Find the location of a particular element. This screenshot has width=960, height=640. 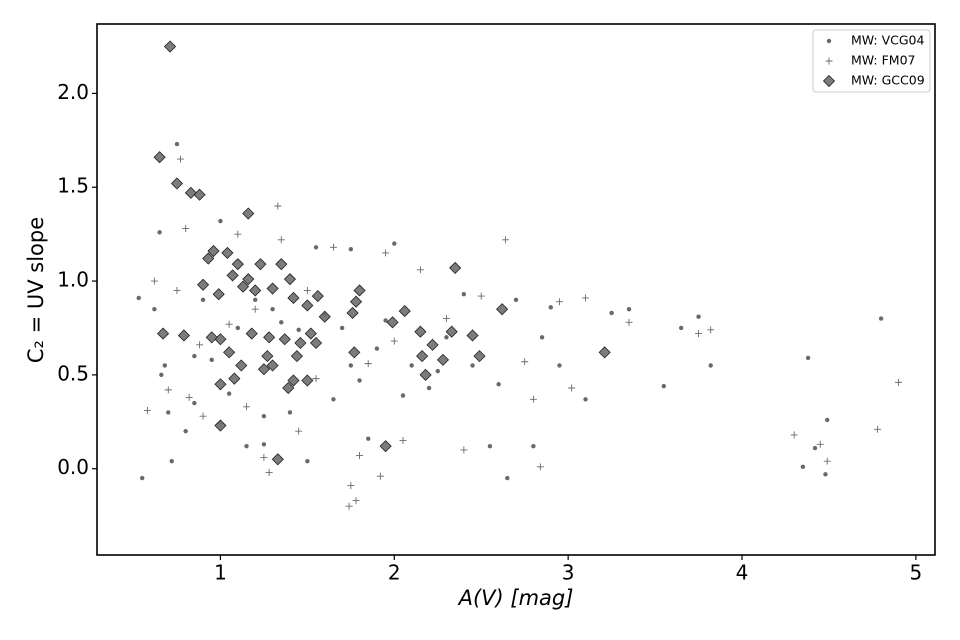

legend-label: MW: VCG04 is located at coordinates (888, 40).